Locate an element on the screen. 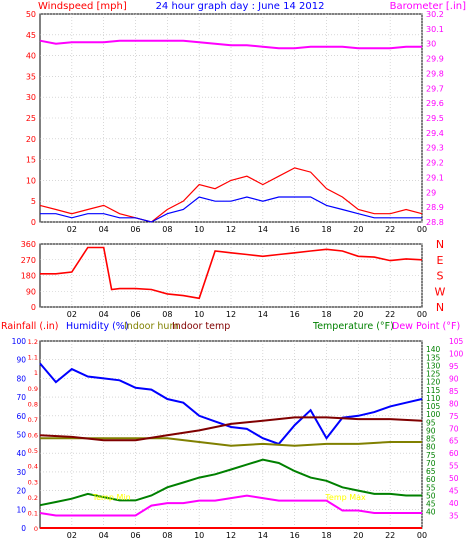  wx-series-temperature is located at coordinates (230, 482).